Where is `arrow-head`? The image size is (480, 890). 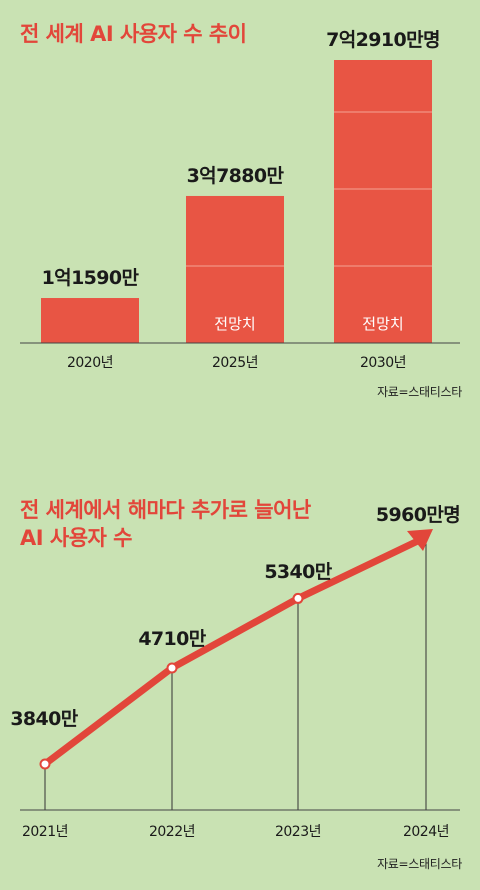
arrow-head is located at coordinates (420, 540).